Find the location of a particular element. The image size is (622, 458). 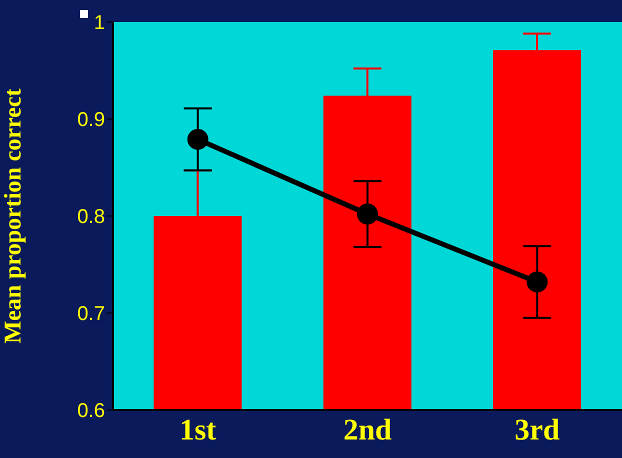

x-tick-label: 2nd is located at coordinates (367, 429).